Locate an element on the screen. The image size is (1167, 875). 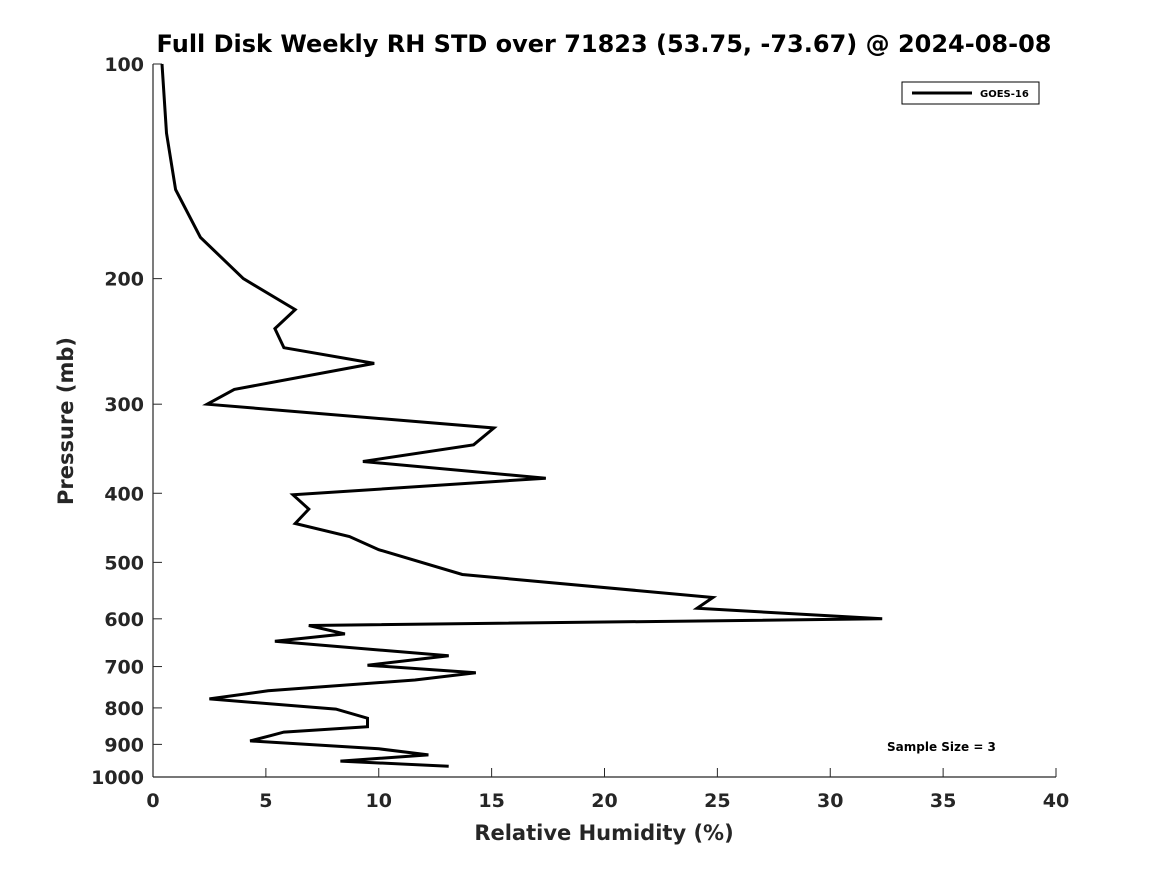
legend: GOES-16 is located at coordinates (970, 93).